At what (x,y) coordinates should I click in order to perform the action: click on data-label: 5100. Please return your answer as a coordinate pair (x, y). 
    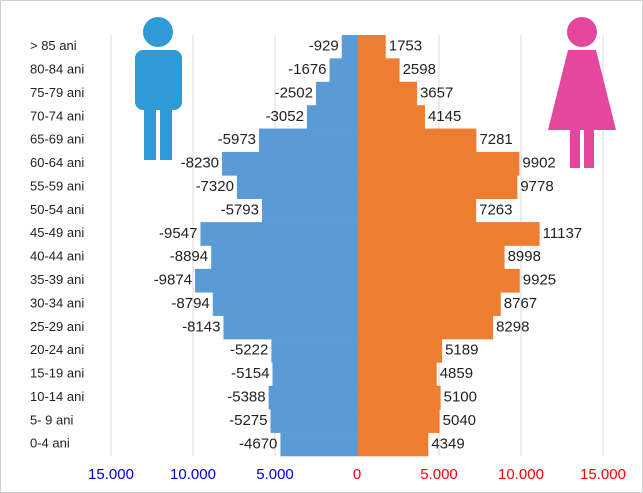
    Looking at the image, I should click on (460, 396).